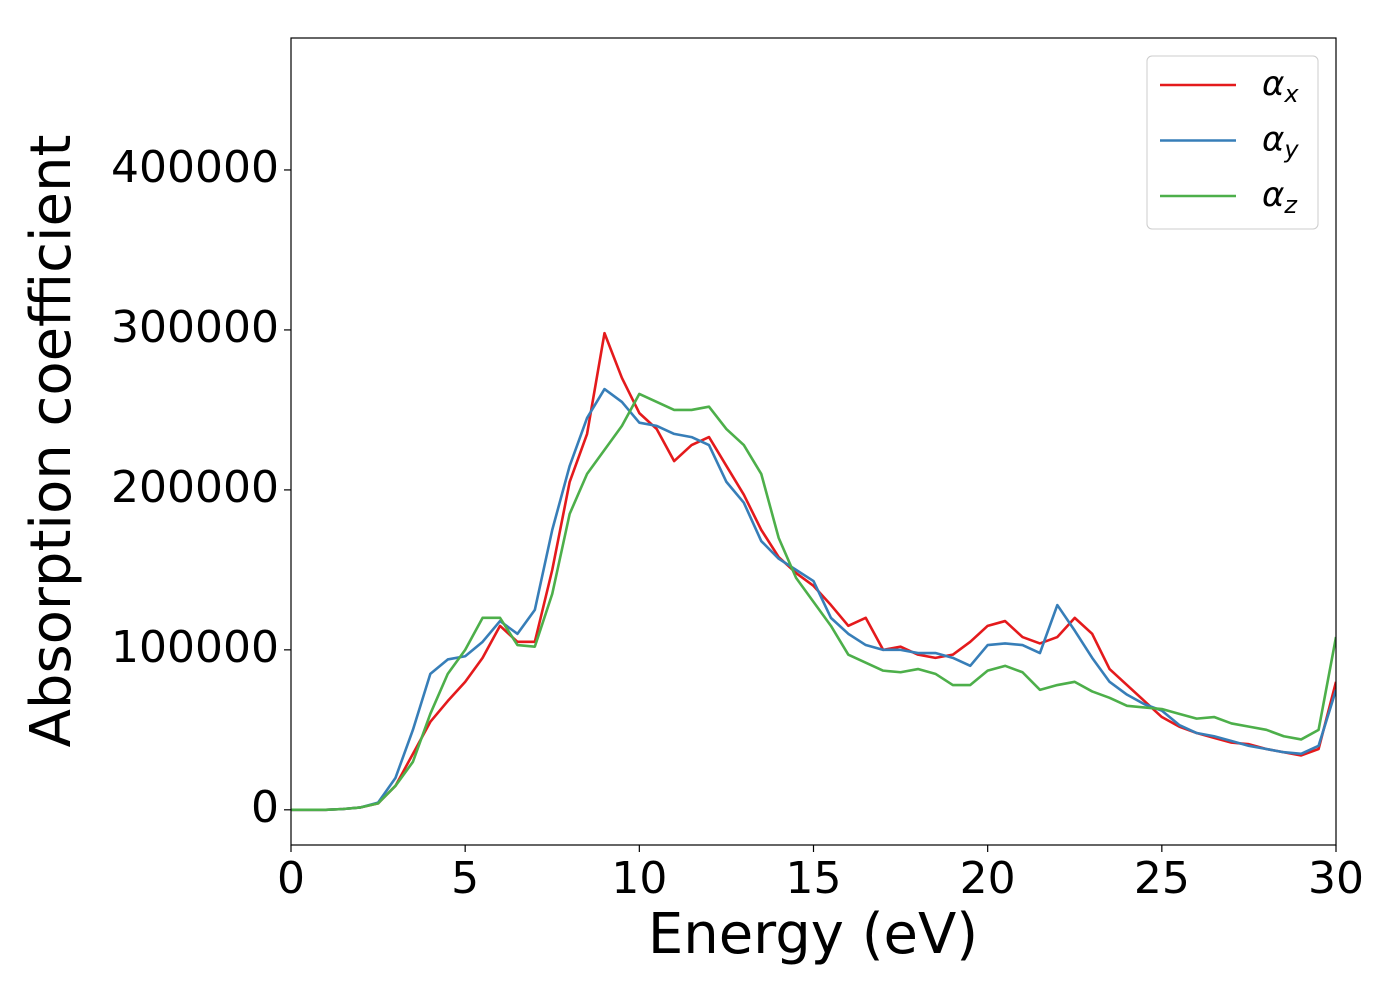 Image resolution: width=1400 pixels, height=1000 pixels. Describe the element at coordinates (814, 878) in the screenshot. I see `x-tick-label: 15` at that location.